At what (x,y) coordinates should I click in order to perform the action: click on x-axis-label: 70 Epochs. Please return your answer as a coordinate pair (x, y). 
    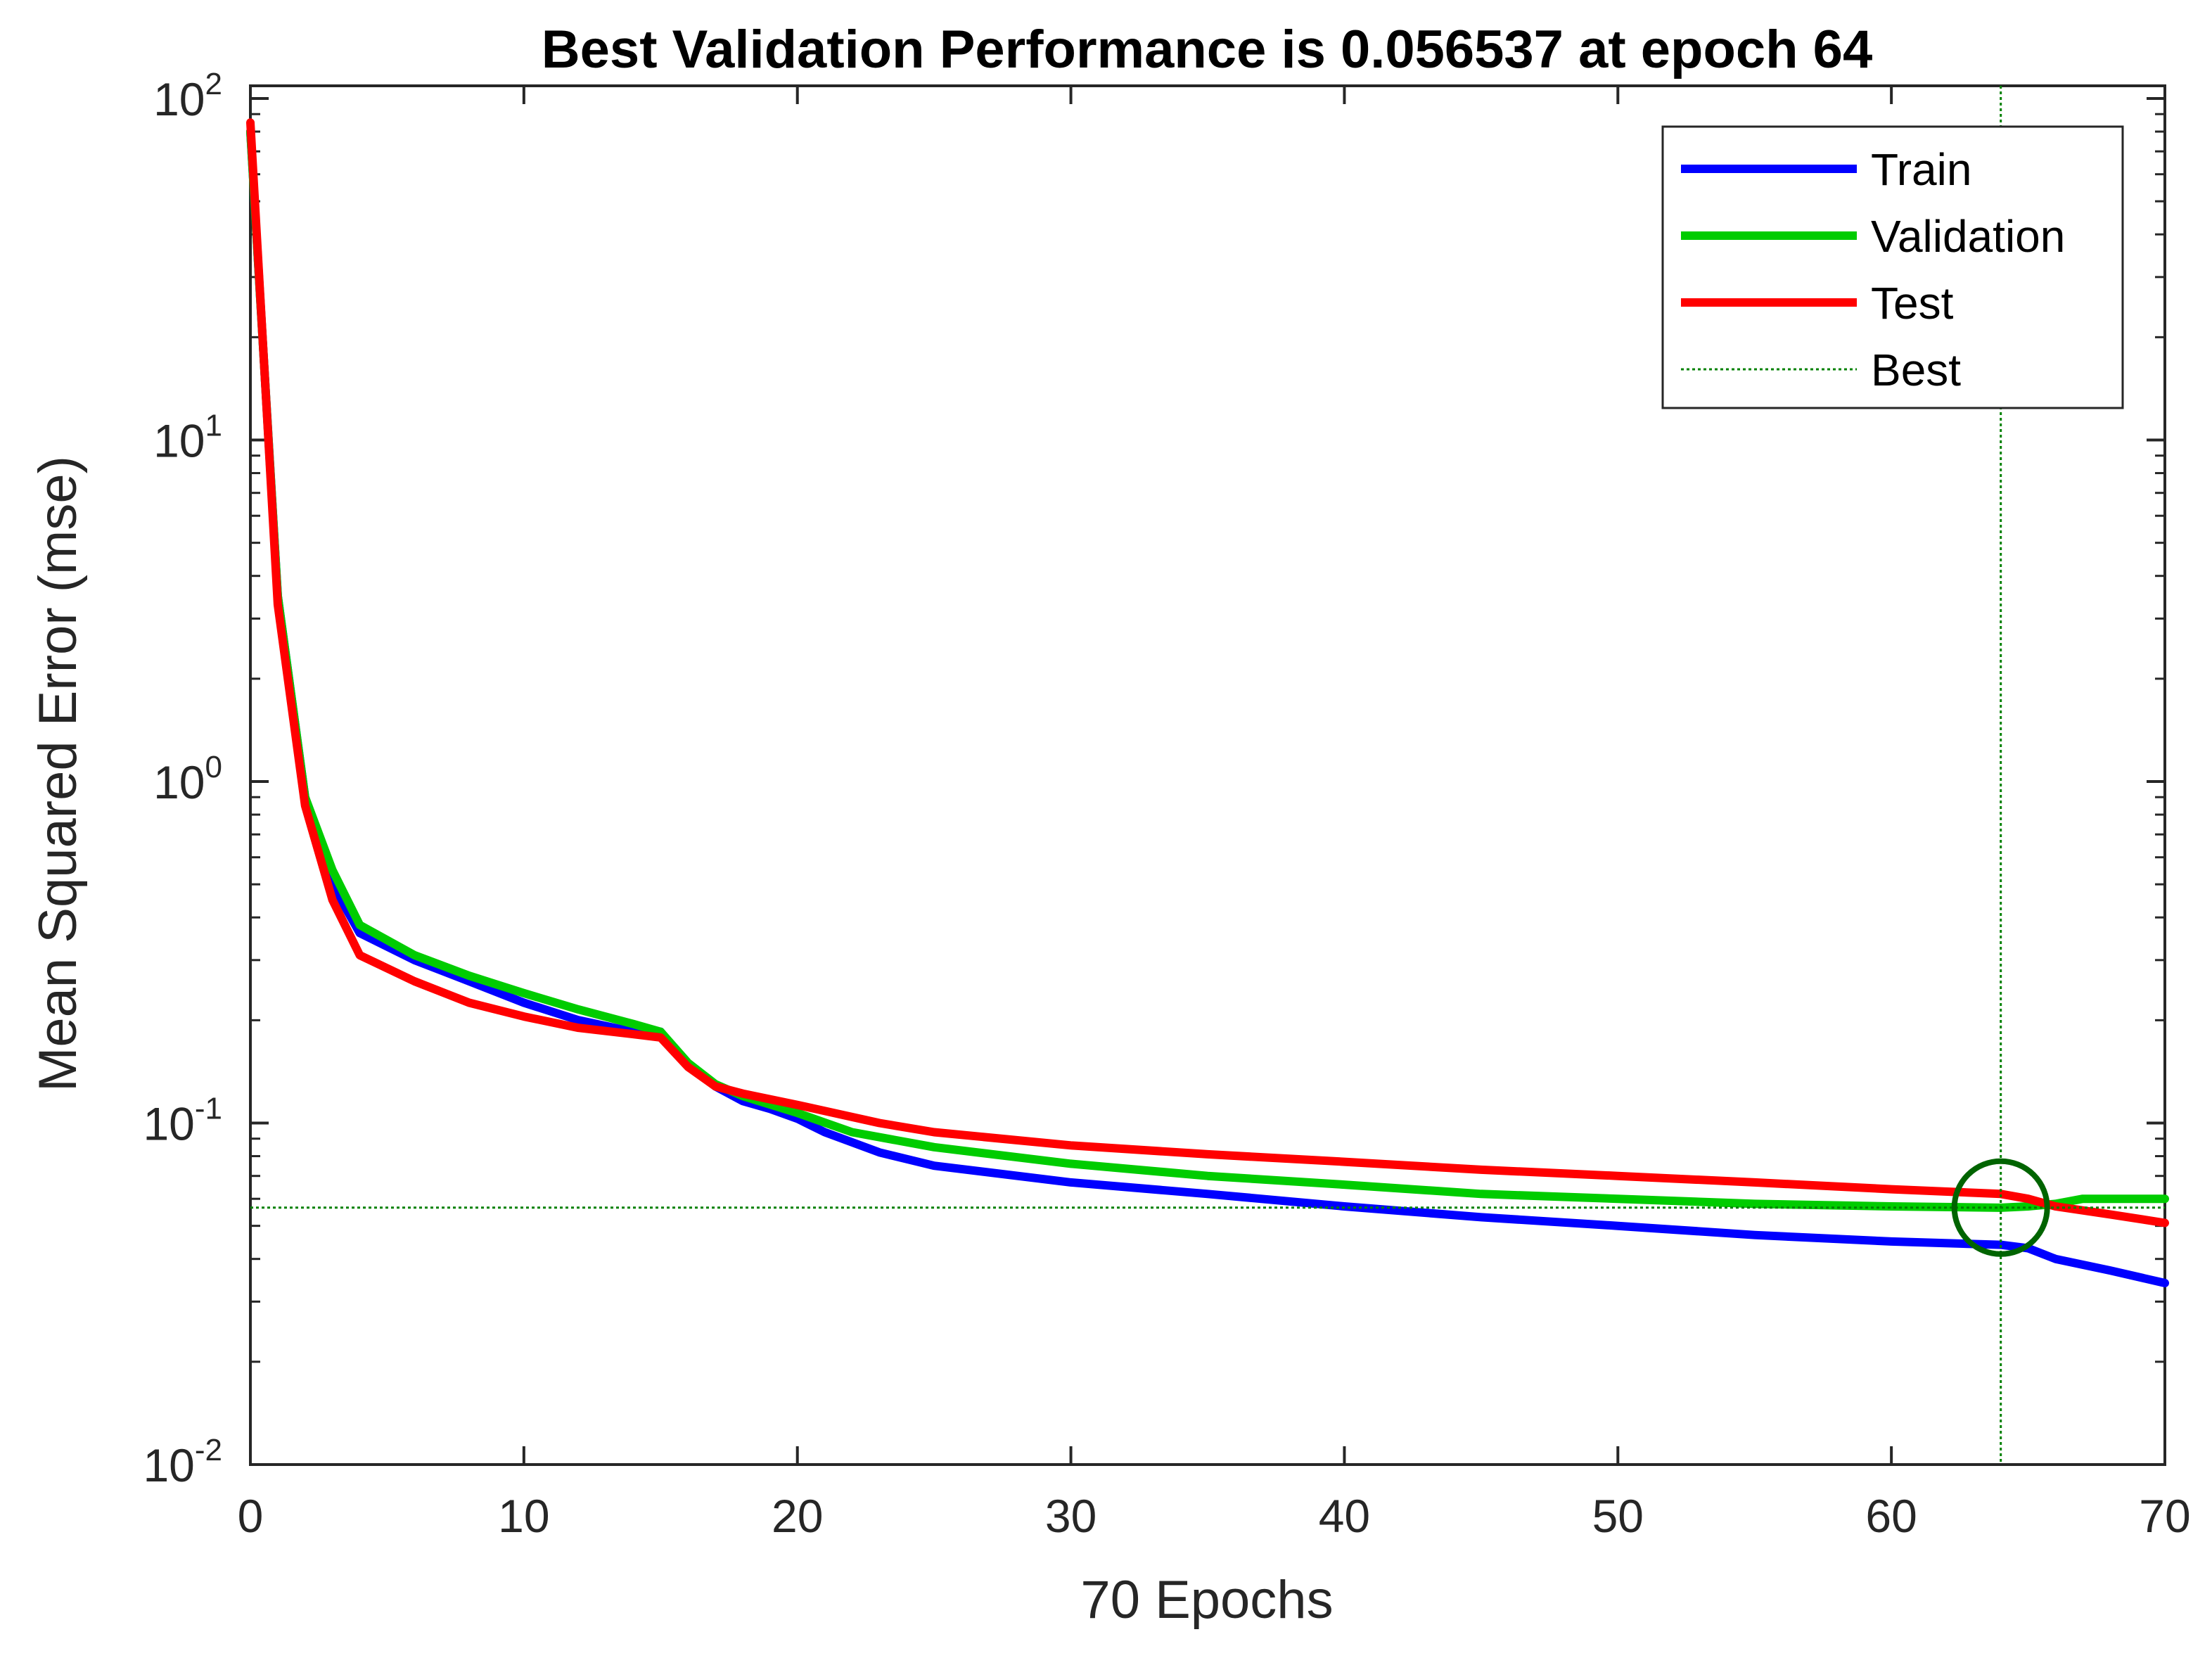
    Looking at the image, I should click on (1206, 1600).